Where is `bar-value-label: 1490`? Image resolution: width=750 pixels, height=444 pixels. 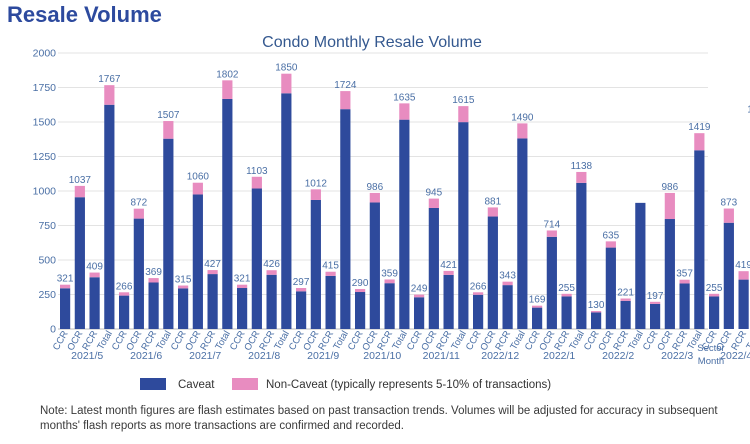 bar-value-label: 1490 is located at coordinates (522, 117).